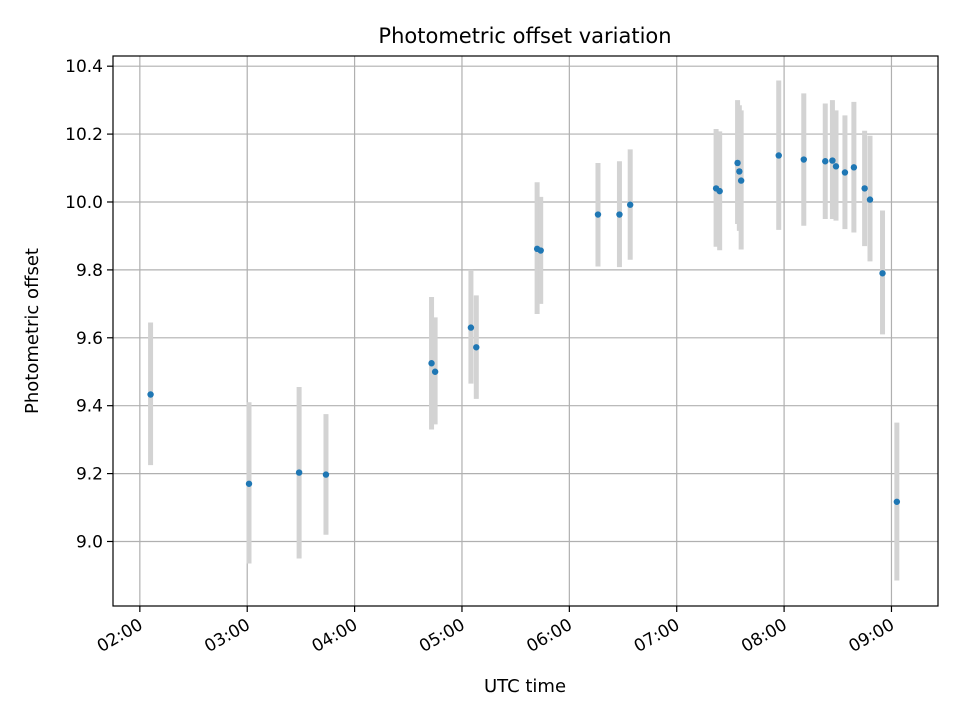  What do you see at coordinates (89, 304) in the screenshot?
I see `y-ticks: 9.0 9.2 9.4 9.6 9.8 10.0 10.2 10.4` at bounding box center [89, 304].